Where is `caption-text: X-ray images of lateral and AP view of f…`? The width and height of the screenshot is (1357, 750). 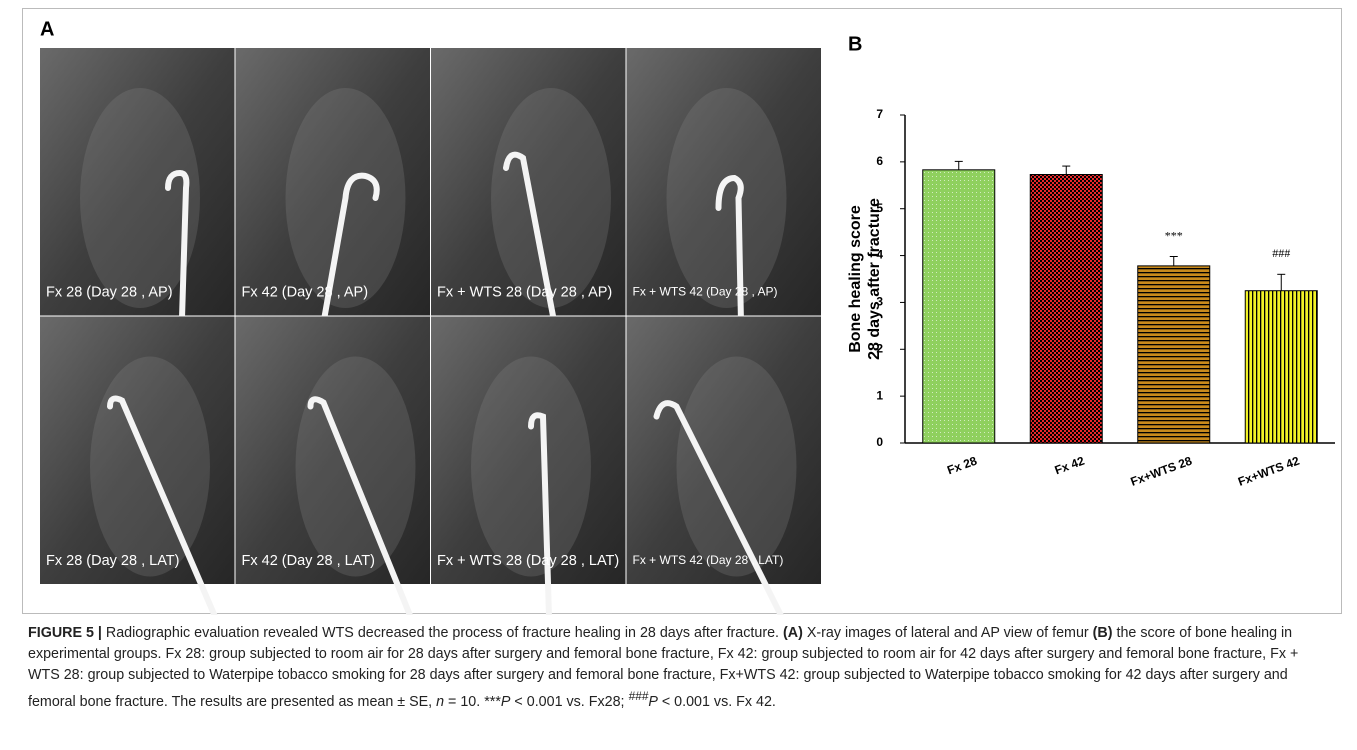 caption-text: X-ray images of lateral and AP view of f… is located at coordinates (947, 633).